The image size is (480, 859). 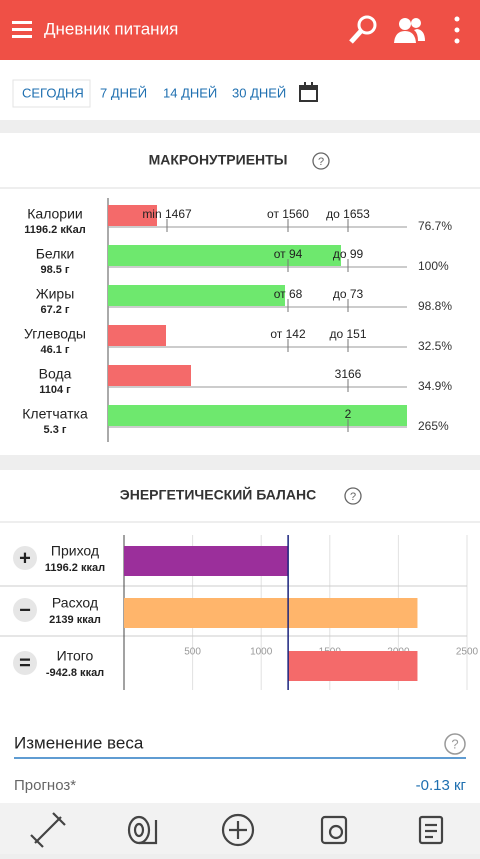 What do you see at coordinates (54, 350) in the screenshot?
I see `nutrient-amount: 46.1 г` at bounding box center [54, 350].